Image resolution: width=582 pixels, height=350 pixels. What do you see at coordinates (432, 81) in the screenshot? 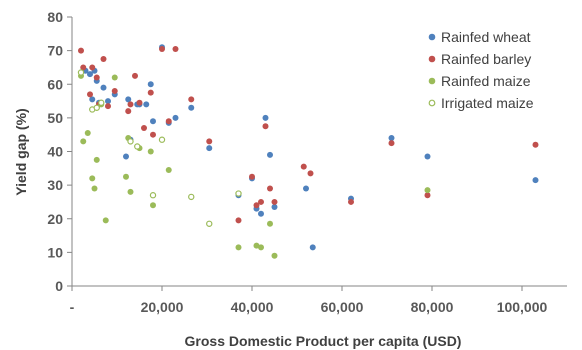
I see `legend-marker-rainfed-maize` at bounding box center [432, 81].